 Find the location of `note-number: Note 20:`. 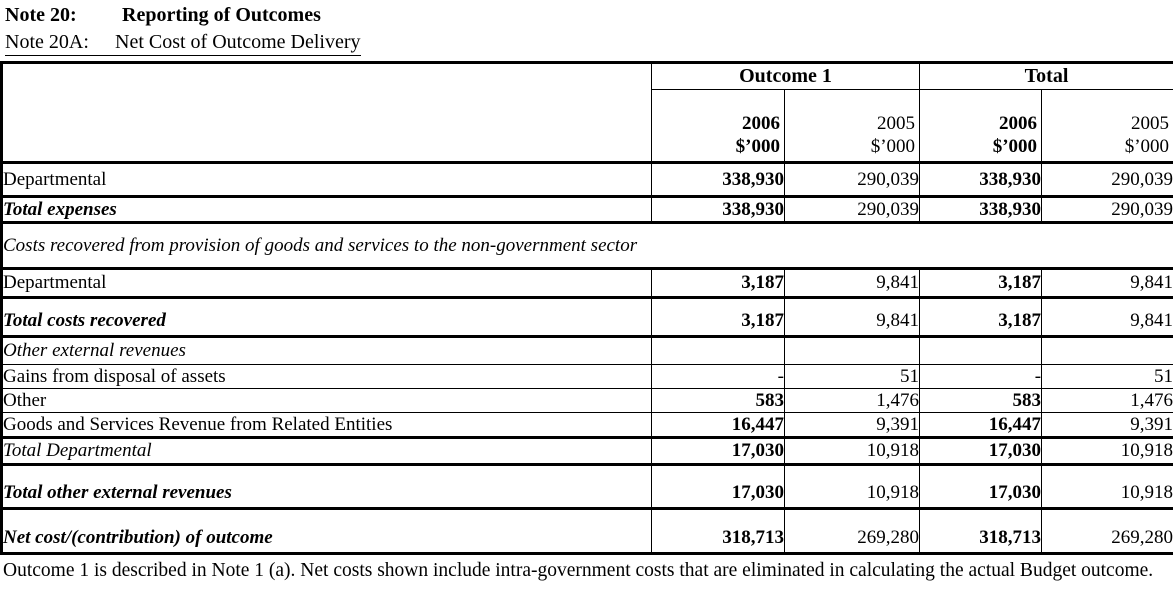

note-number: Note 20: is located at coordinates (41, 15).